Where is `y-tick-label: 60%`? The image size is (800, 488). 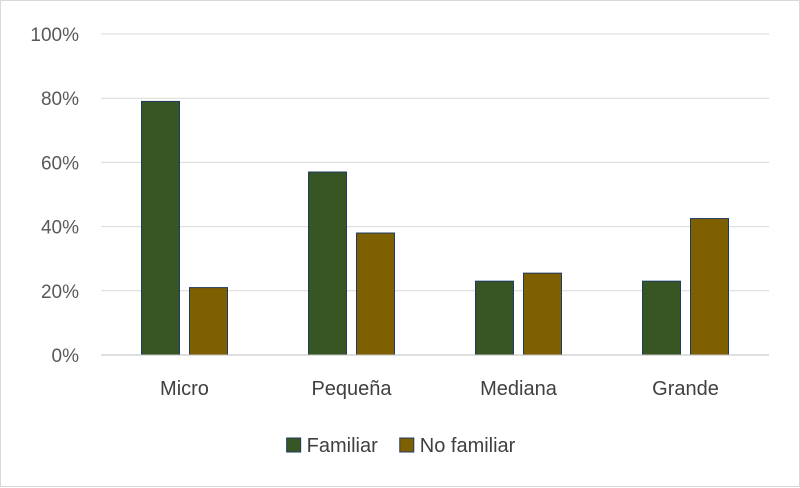 y-tick-label: 60% is located at coordinates (60, 163).